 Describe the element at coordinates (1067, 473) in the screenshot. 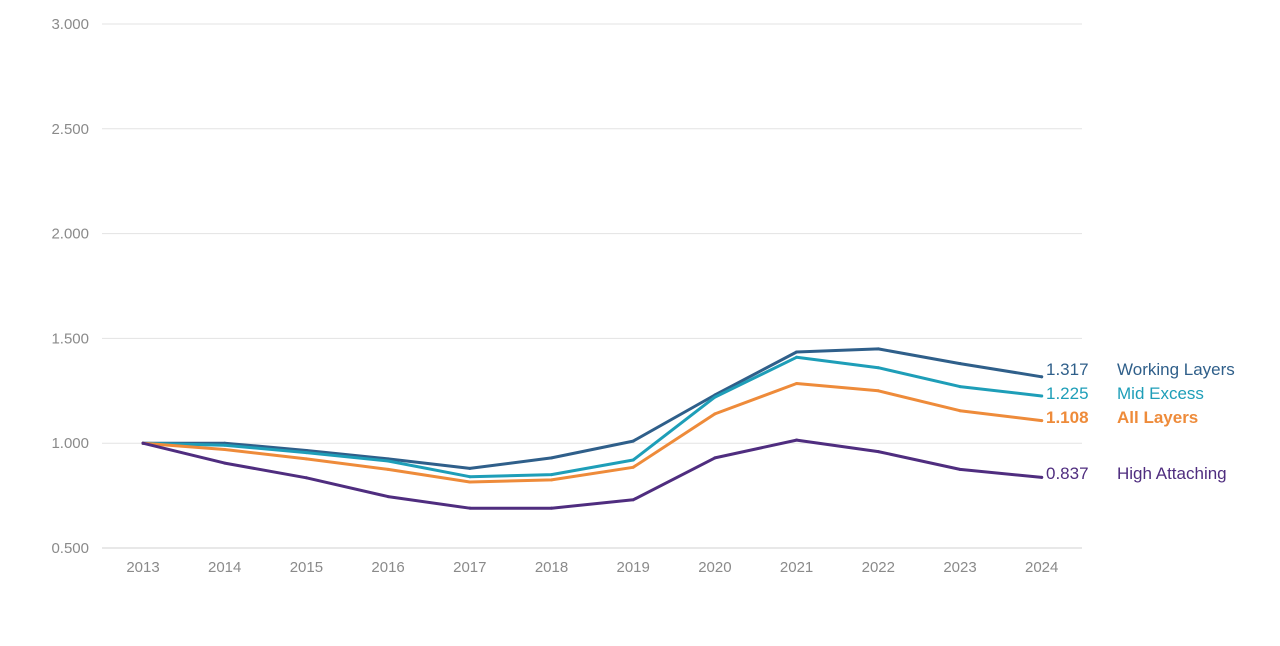

I see `end-value-high-attaching: 0.837` at that location.